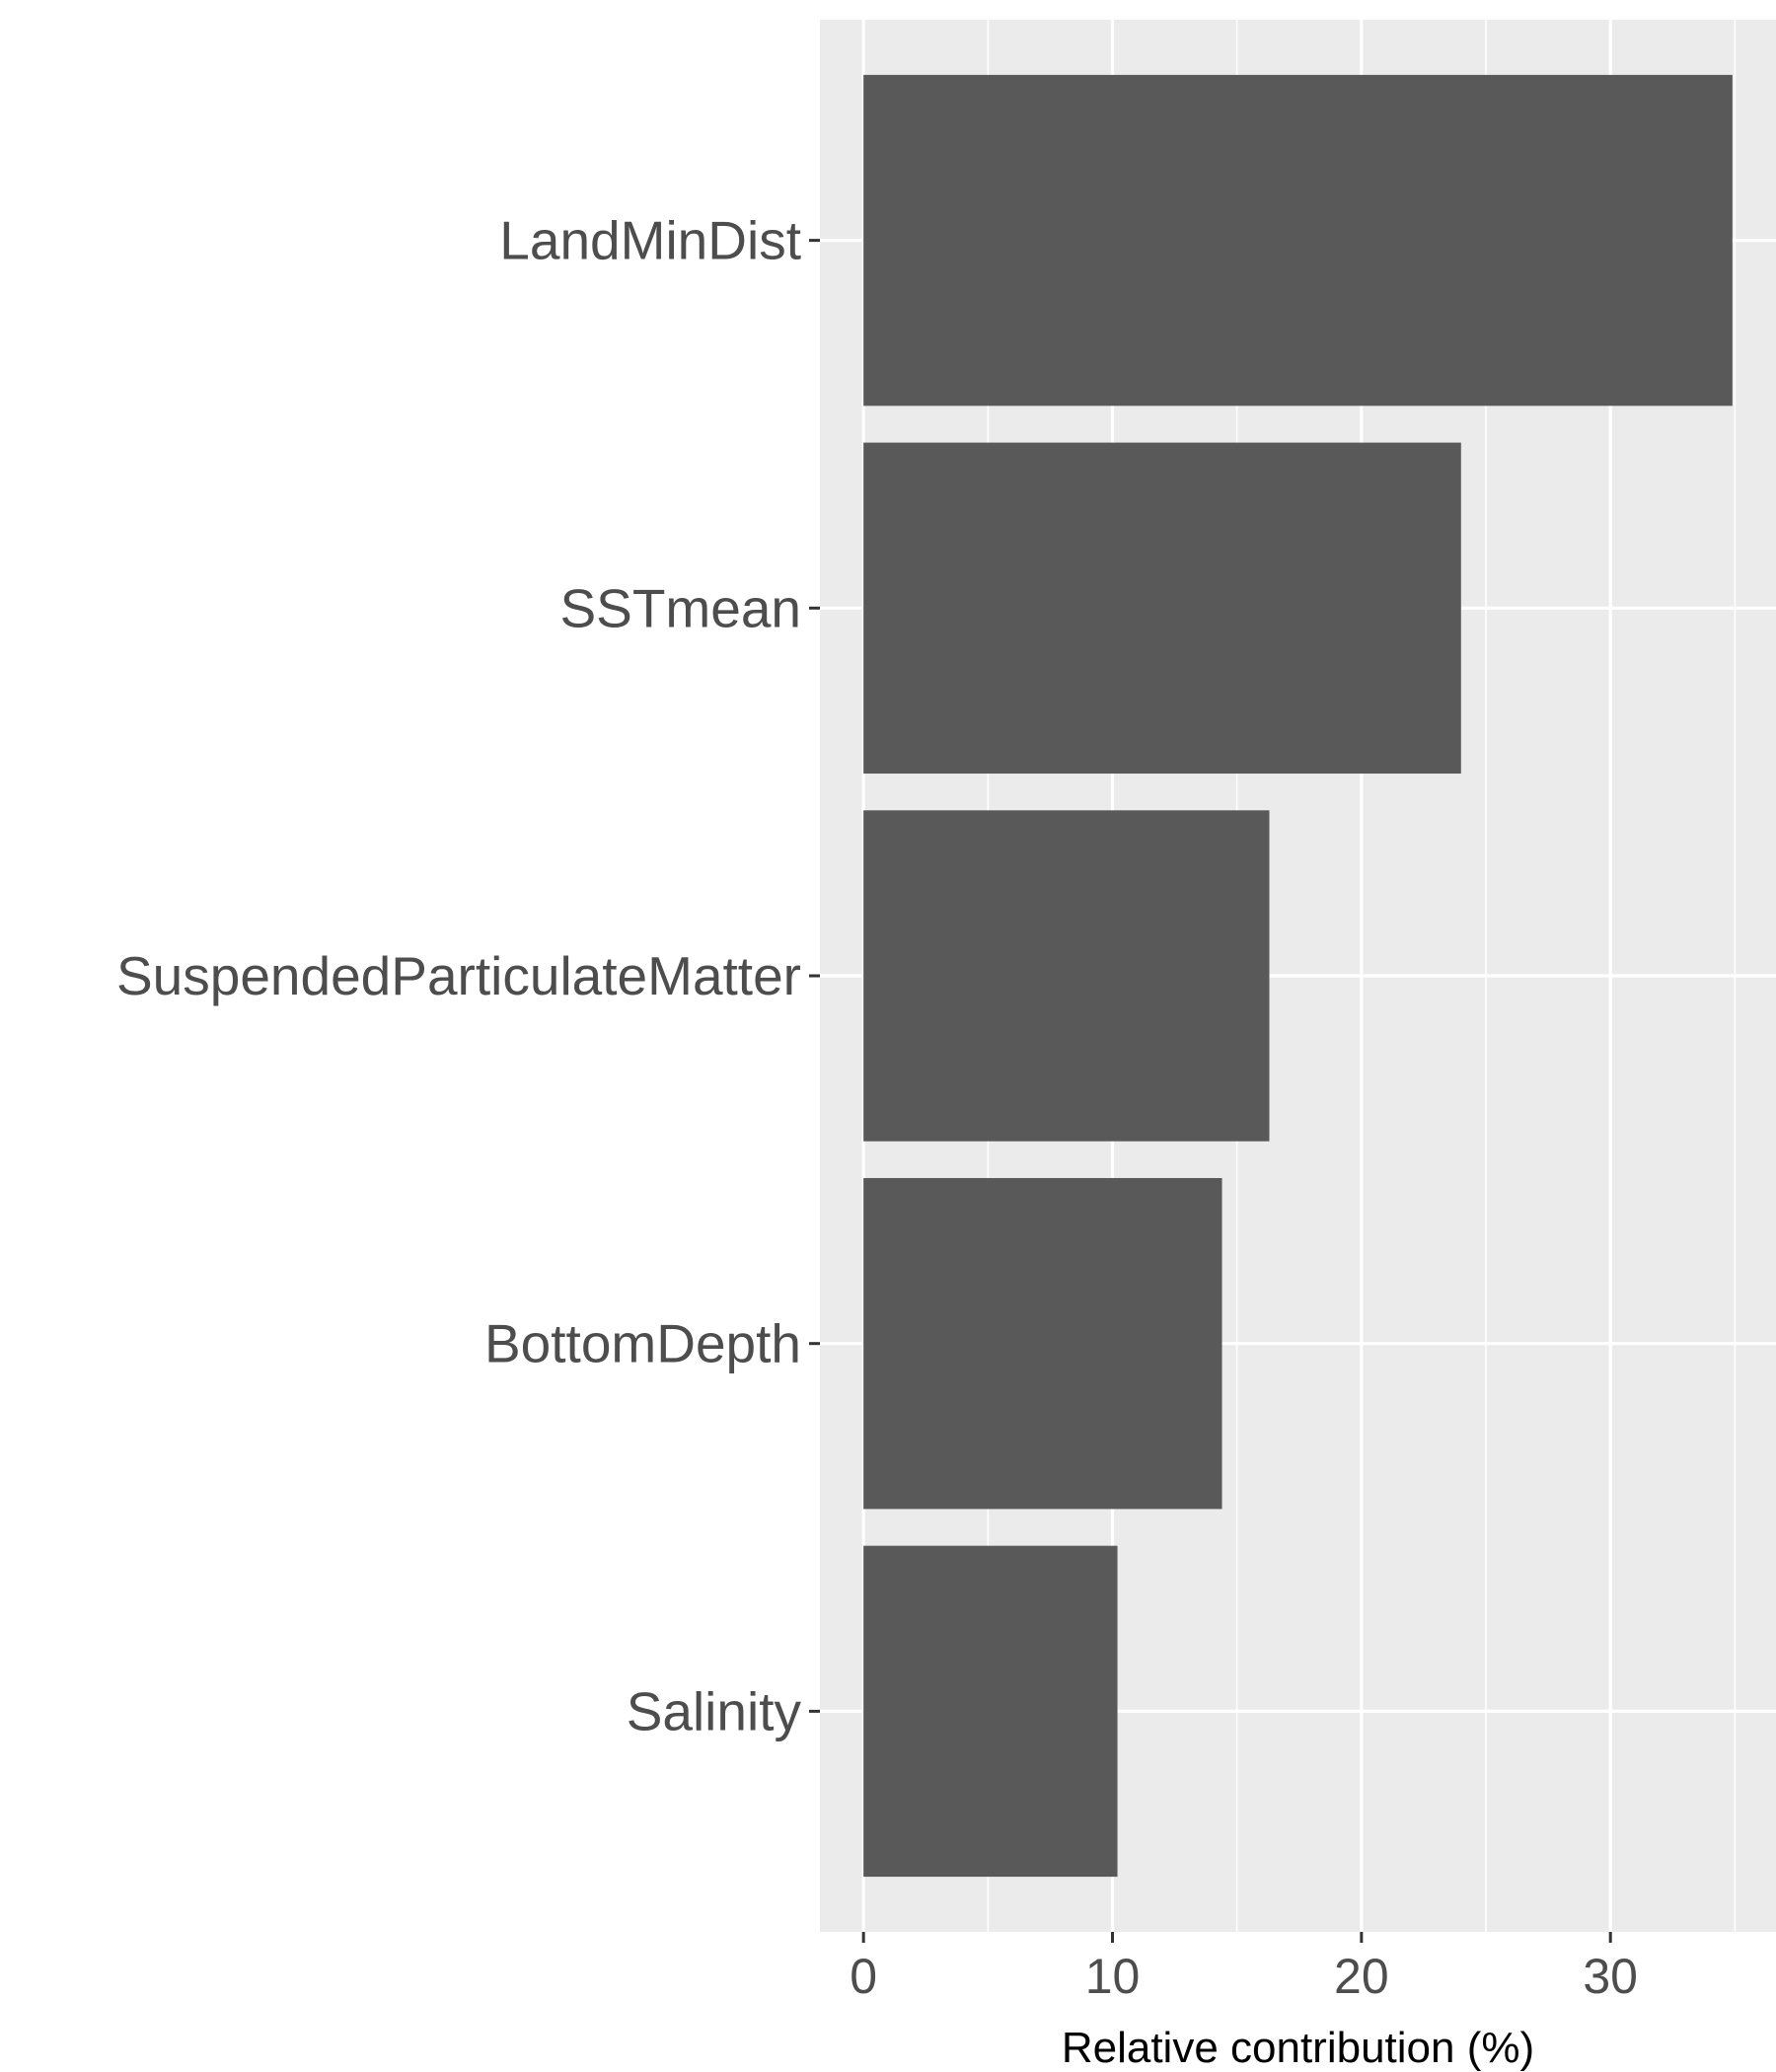  What do you see at coordinates (1362, 1977) in the screenshot?
I see `x-tick-label: 20` at bounding box center [1362, 1977].